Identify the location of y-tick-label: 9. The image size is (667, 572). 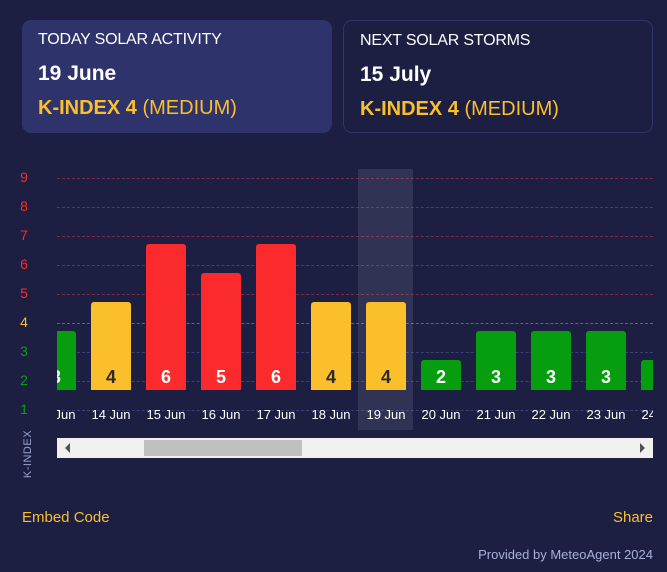
(24, 177).